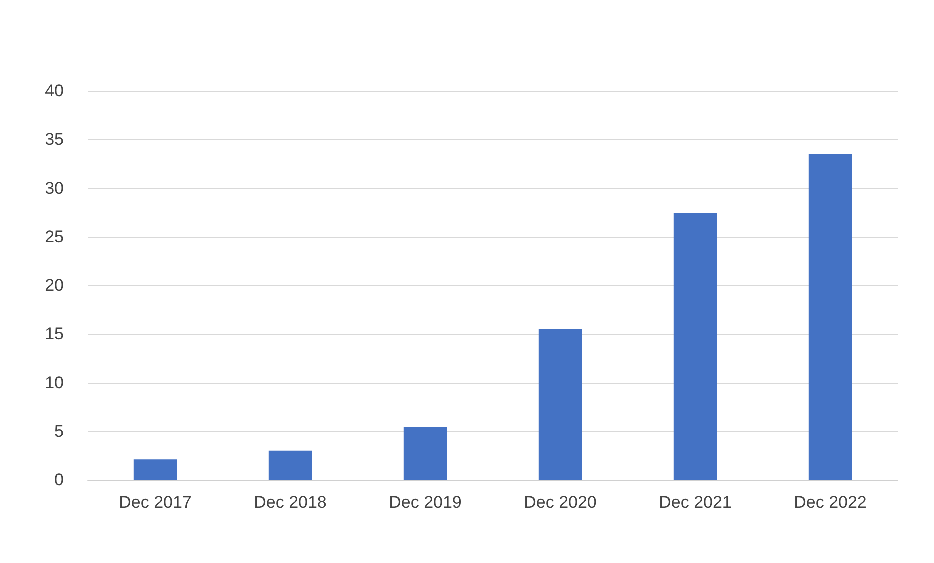 The width and height of the screenshot is (934, 563). I want to click on x-tick-label: Dec 2021, so click(695, 502).